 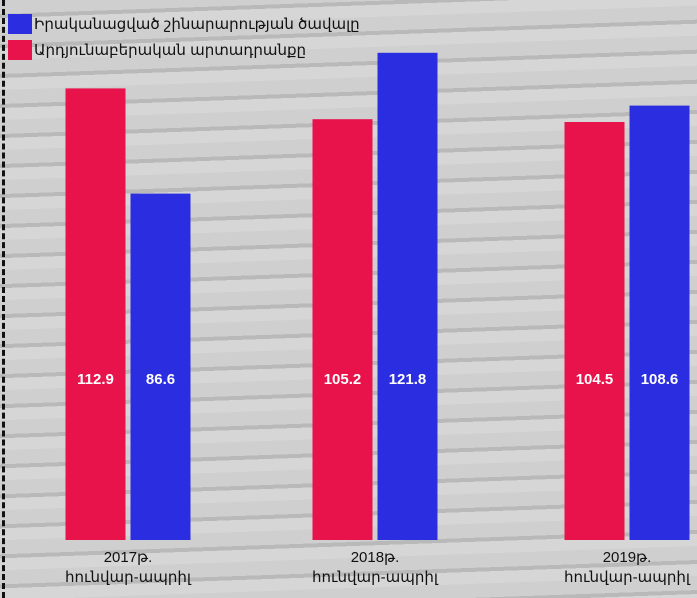 What do you see at coordinates (595, 379) in the screenshot?
I see `value-label: 104.5` at bounding box center [595, 379].